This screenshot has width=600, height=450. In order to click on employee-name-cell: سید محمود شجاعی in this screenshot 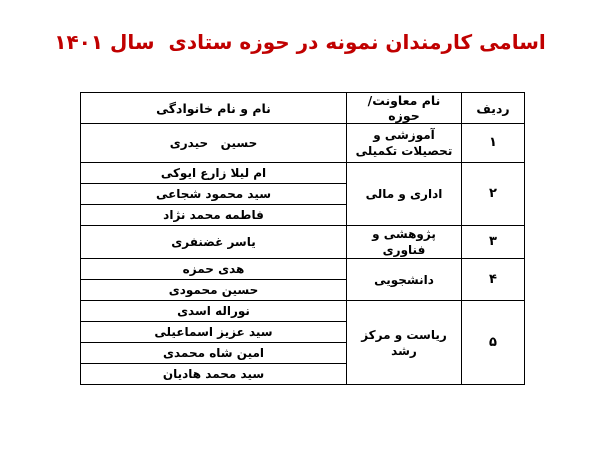, I will do `click(213, 194)`.